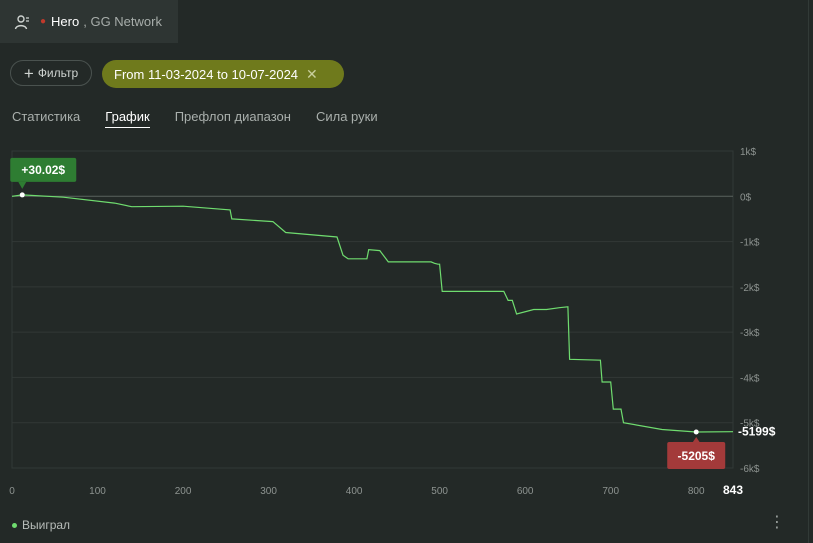  I want to click on x-tick-label: 100, so click(97, 491).